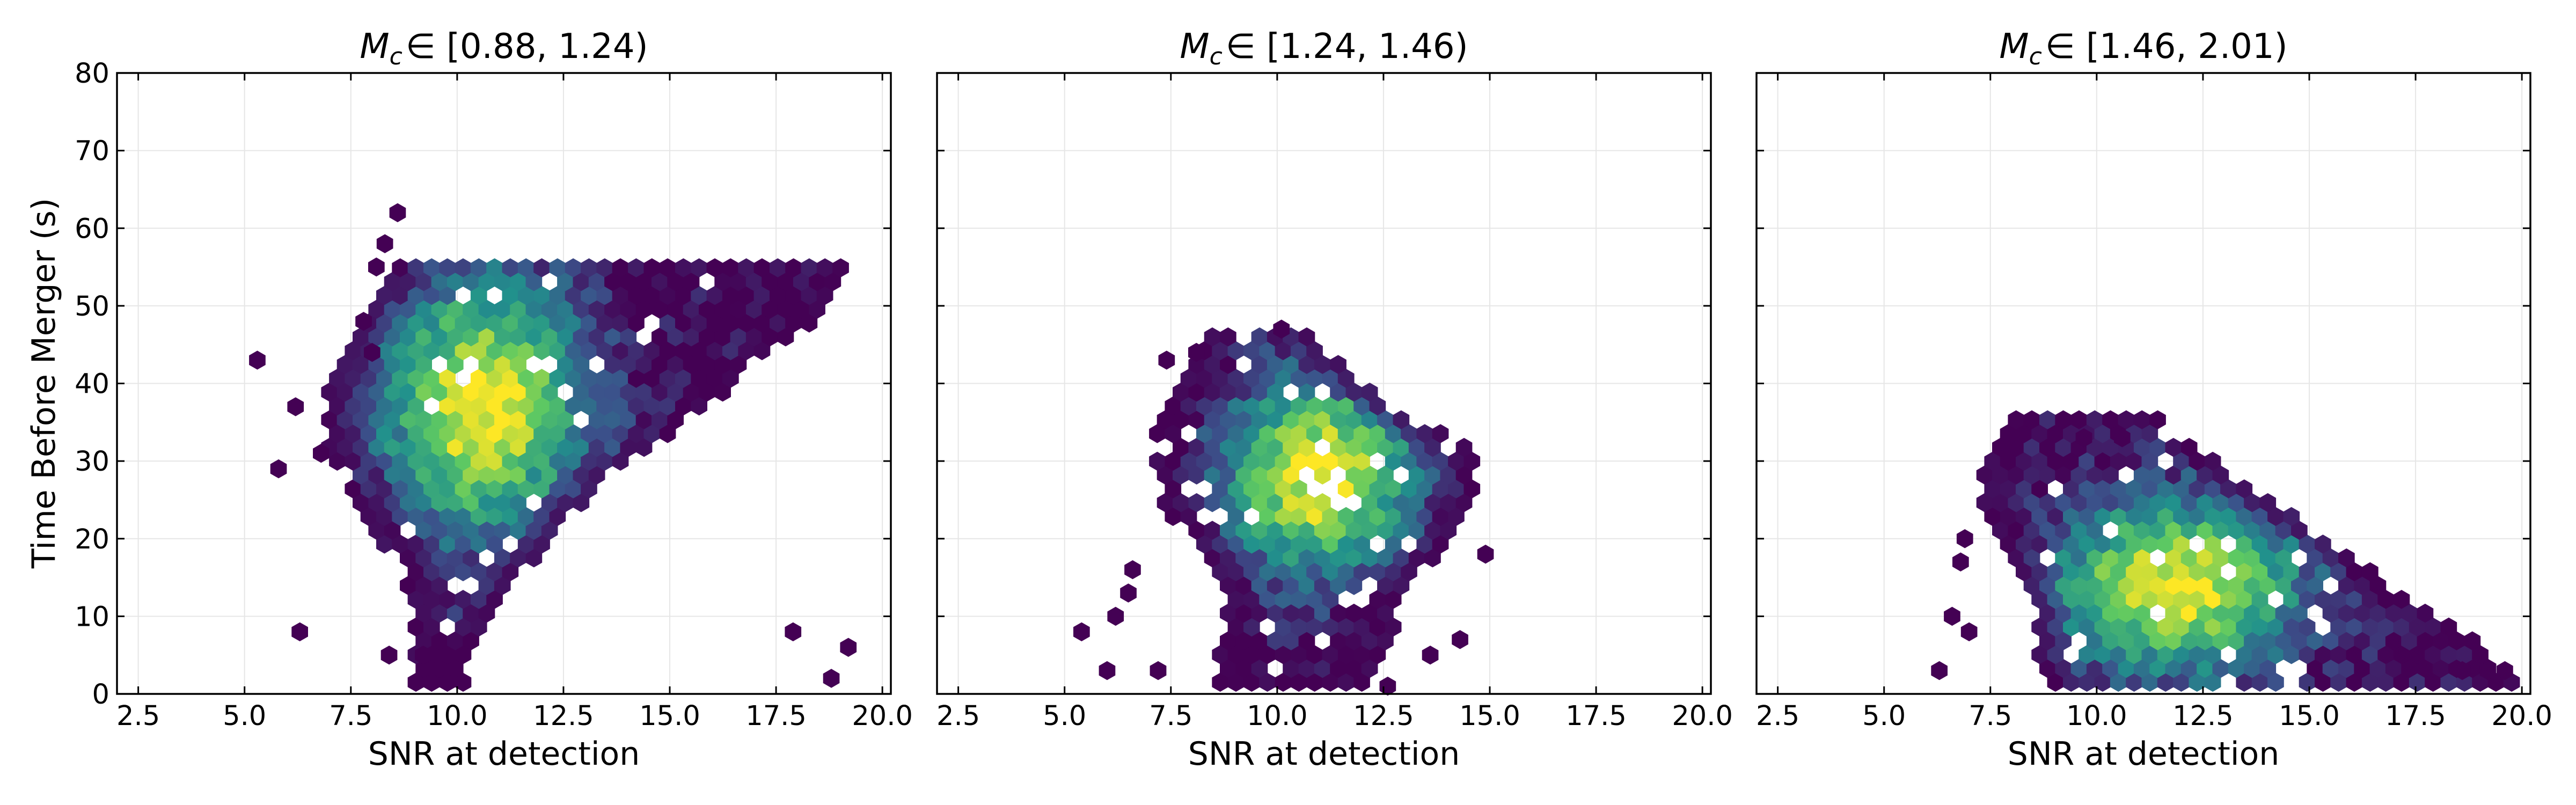  What do you see at coordinates (2521, 716) in the screenshot?
I see `x-tick-label-3-7: 20.0` at bounding box center [2521, 716].